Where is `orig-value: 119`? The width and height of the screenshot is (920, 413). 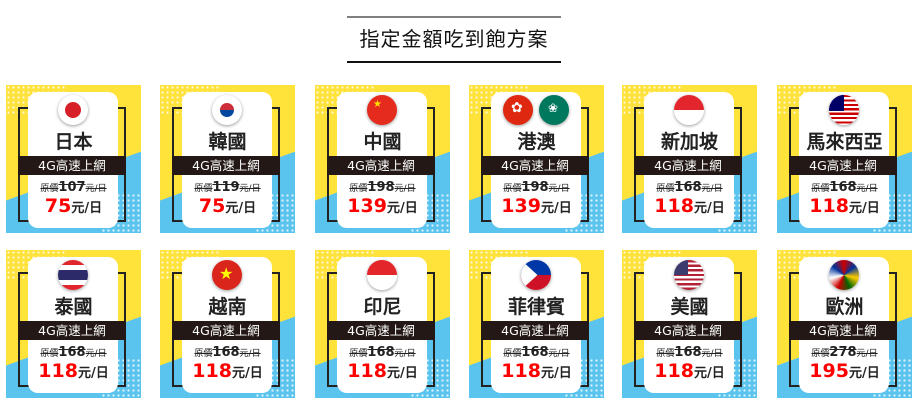 orig-value: 119 is located at coordinates (226, 187).